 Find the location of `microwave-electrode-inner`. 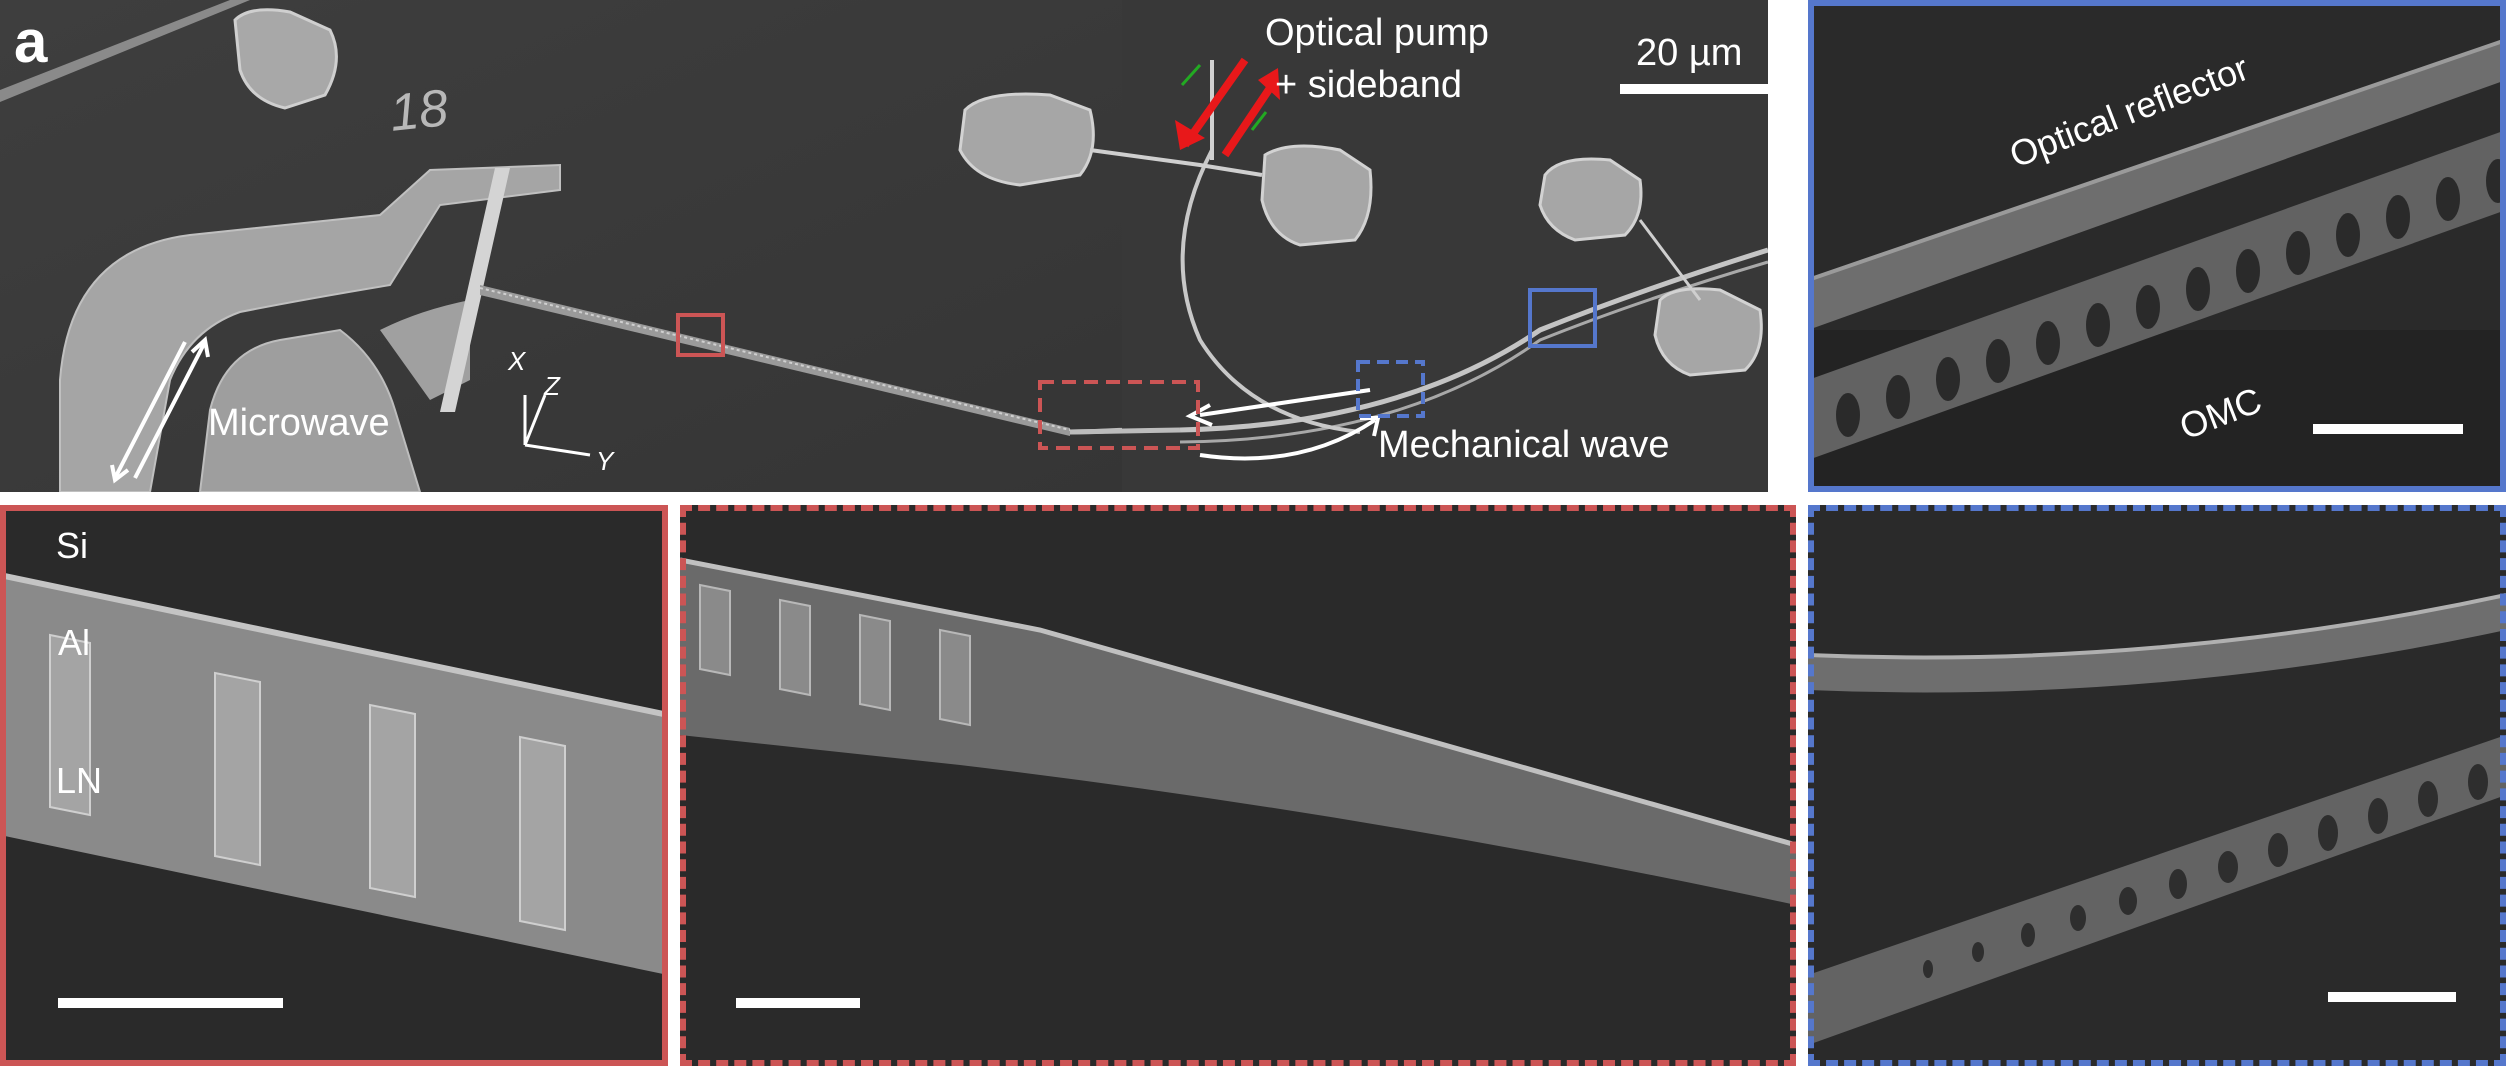

microwave-electrode-inner is located at coordinates (310, 410).